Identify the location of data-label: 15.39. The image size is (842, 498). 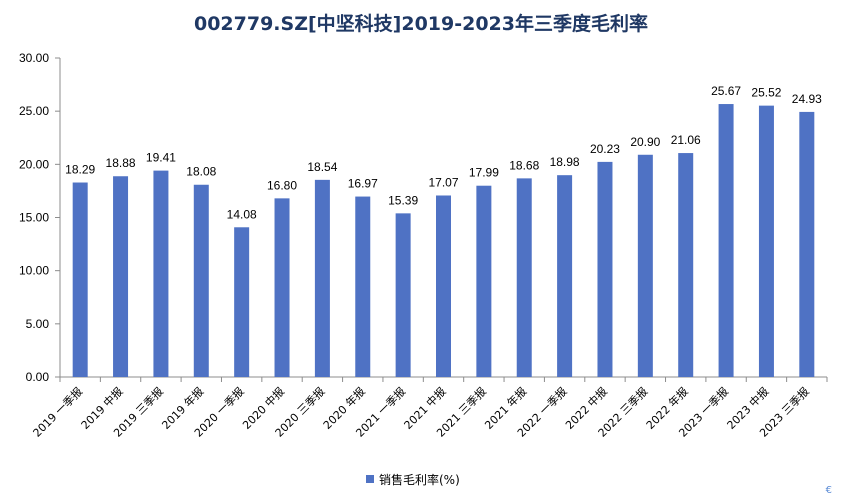
(403, 200).